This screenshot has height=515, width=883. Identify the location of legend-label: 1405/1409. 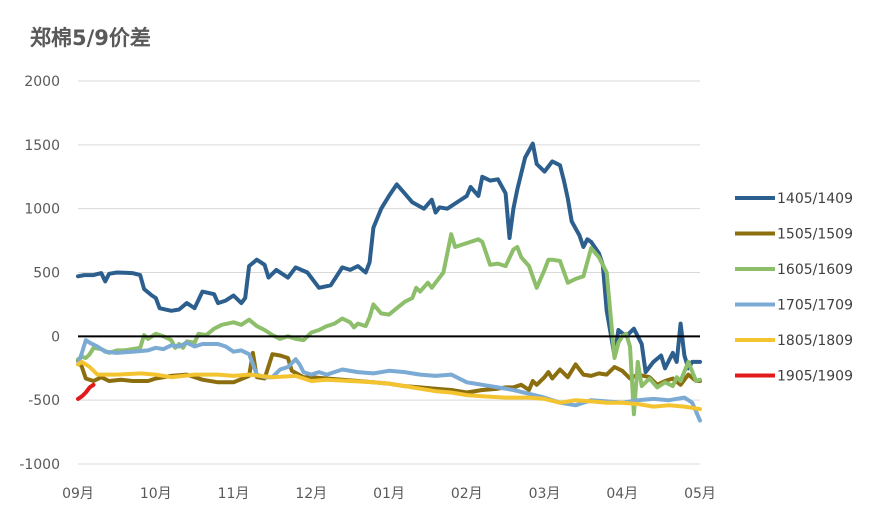
(815, 199).